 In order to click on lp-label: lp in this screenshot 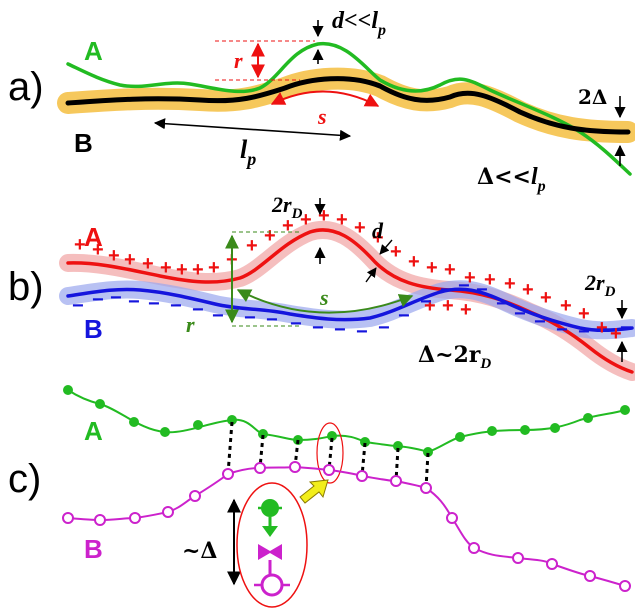, I will do `click(248, 152)`.